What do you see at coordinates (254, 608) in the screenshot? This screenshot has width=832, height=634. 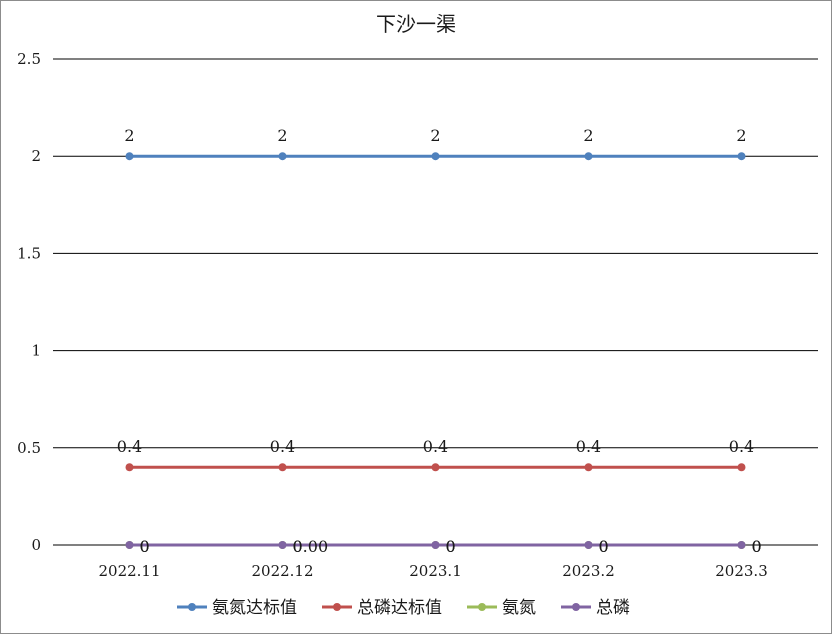 I see `legend-label: 氨氮达标值` at bounding box center [254, 608].